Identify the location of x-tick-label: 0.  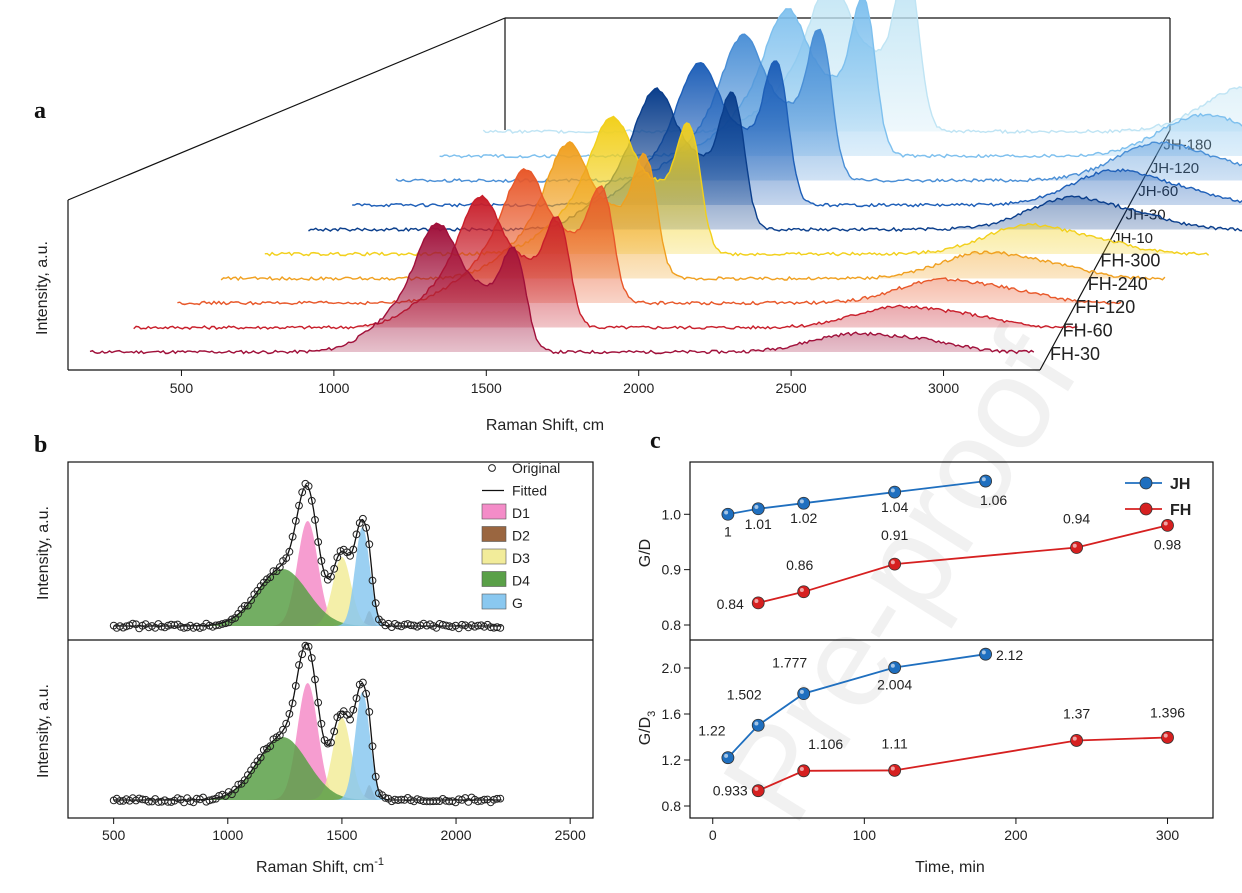
(713, 835).